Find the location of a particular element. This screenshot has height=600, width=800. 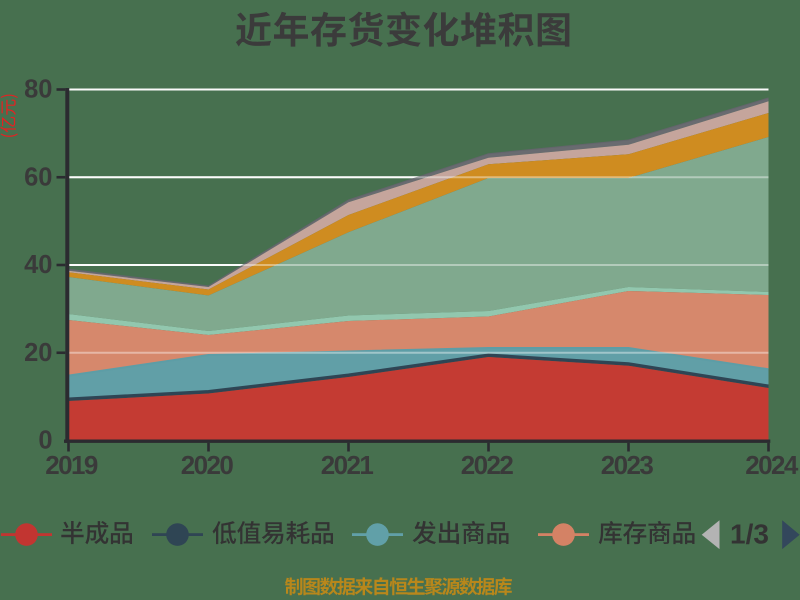

svg-text: 20 is located at coordinates (38, 353).